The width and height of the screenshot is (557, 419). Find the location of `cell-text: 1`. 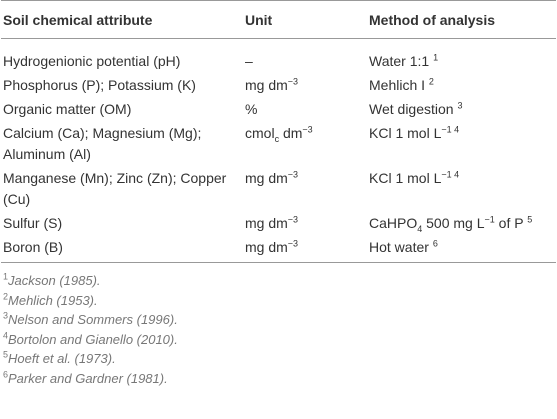

cell-text: 1 is located at coordinates (436, 57).